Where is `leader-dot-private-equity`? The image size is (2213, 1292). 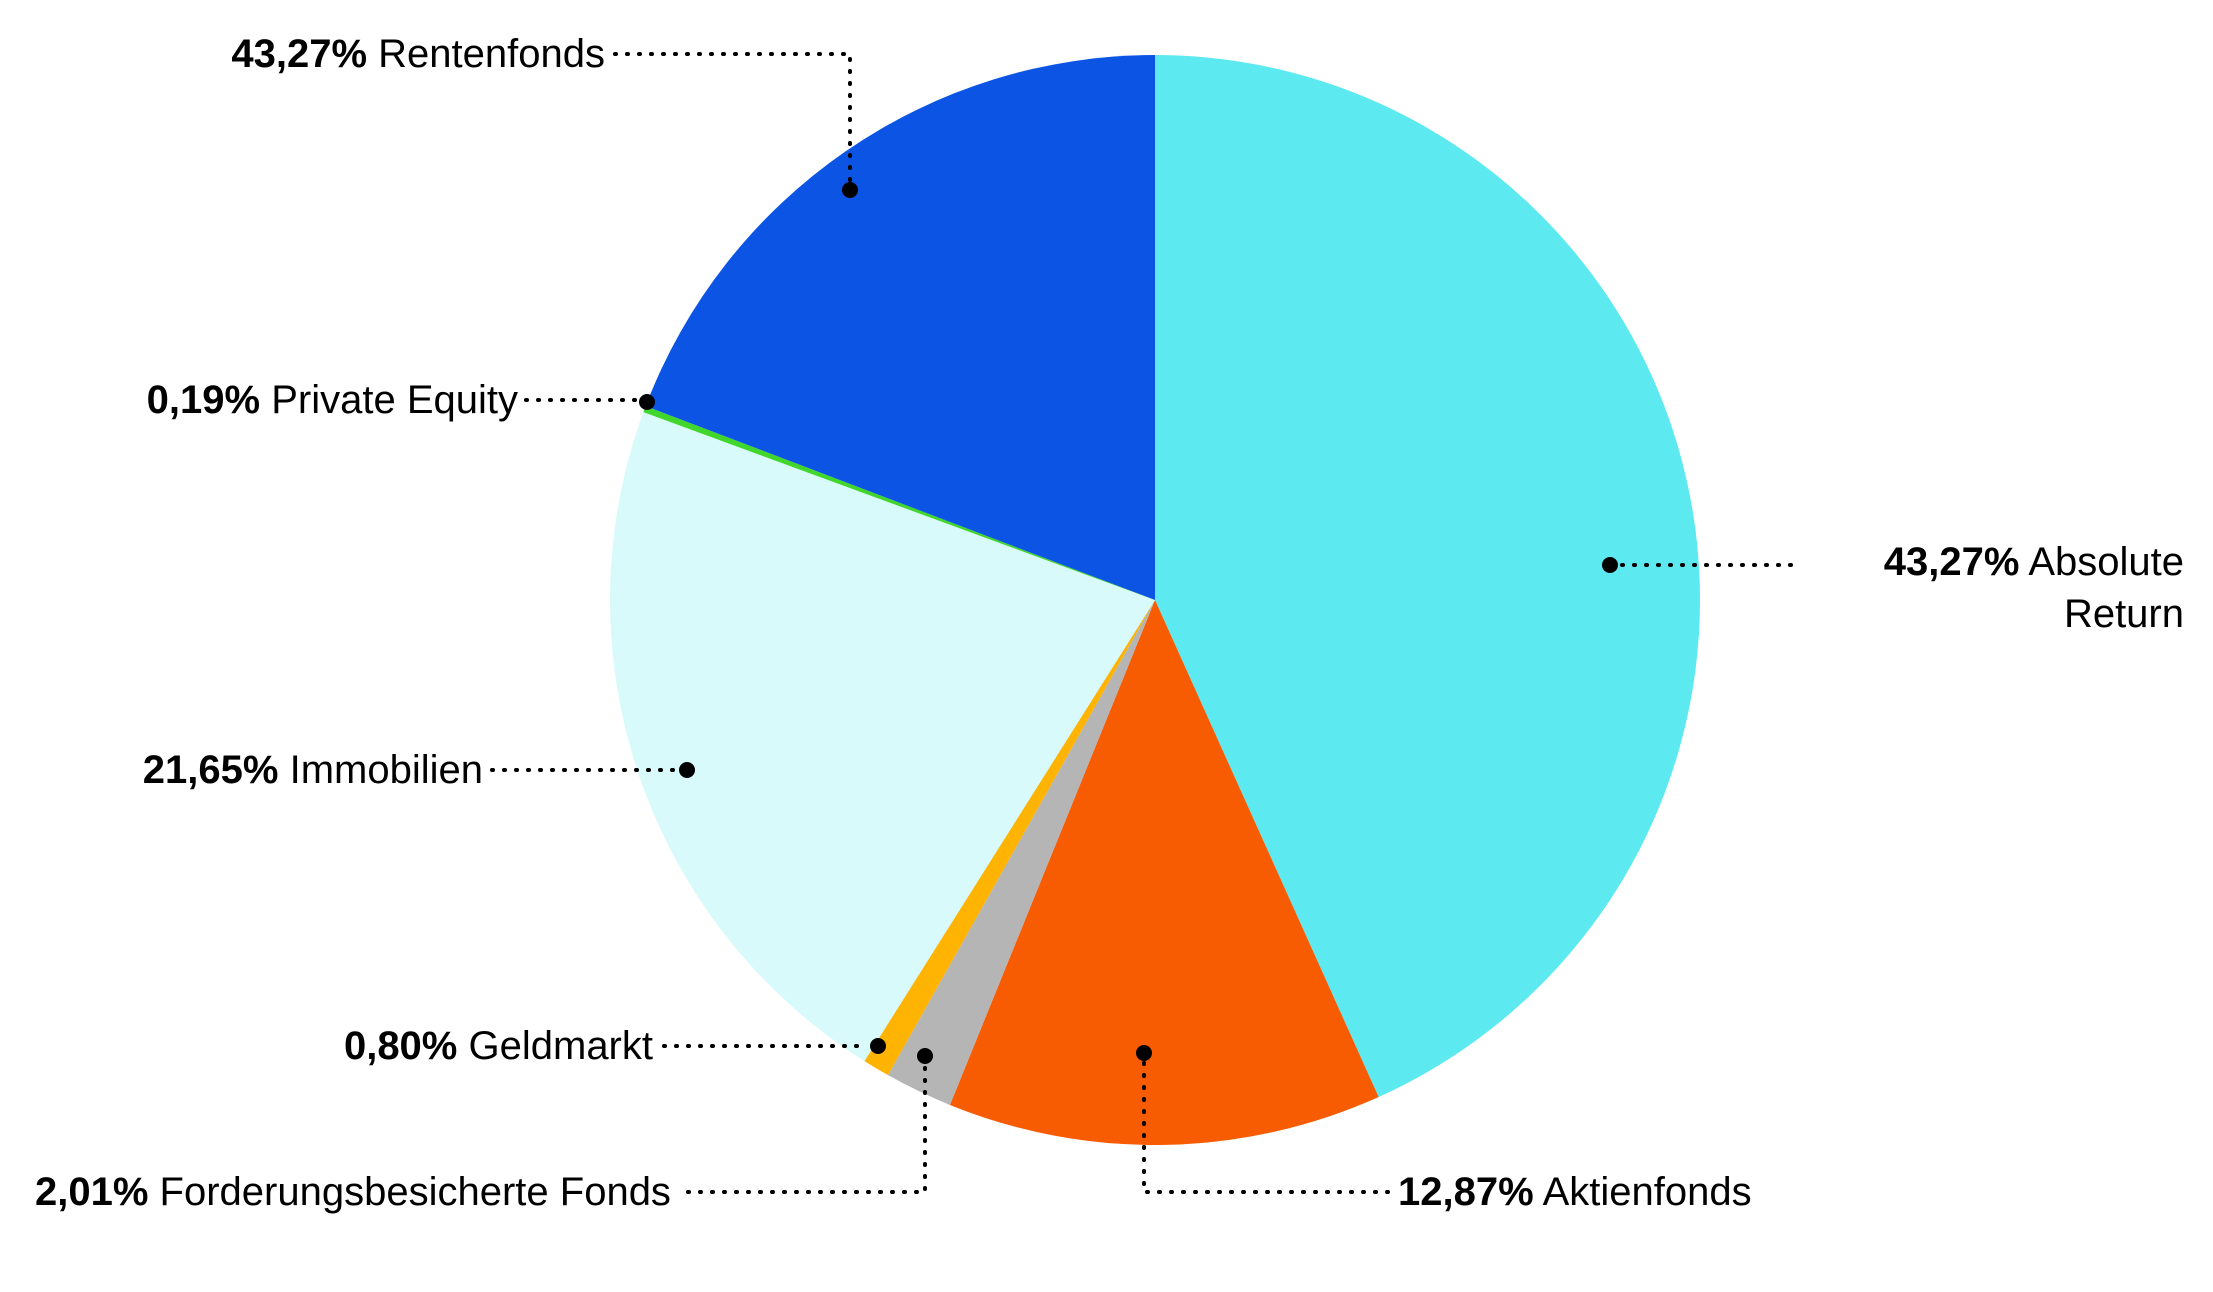 leader-dot-private-equity is located at coordinates (647, 402).